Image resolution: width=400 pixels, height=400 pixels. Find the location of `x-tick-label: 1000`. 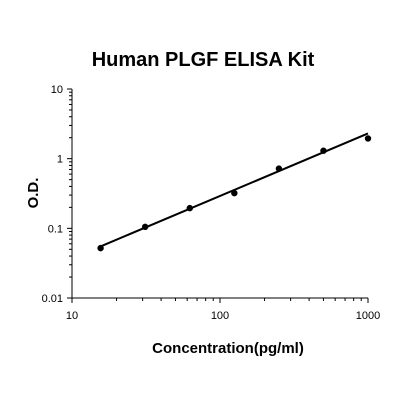

x-tick-label: 1000 is located at coordinates (368, 316).